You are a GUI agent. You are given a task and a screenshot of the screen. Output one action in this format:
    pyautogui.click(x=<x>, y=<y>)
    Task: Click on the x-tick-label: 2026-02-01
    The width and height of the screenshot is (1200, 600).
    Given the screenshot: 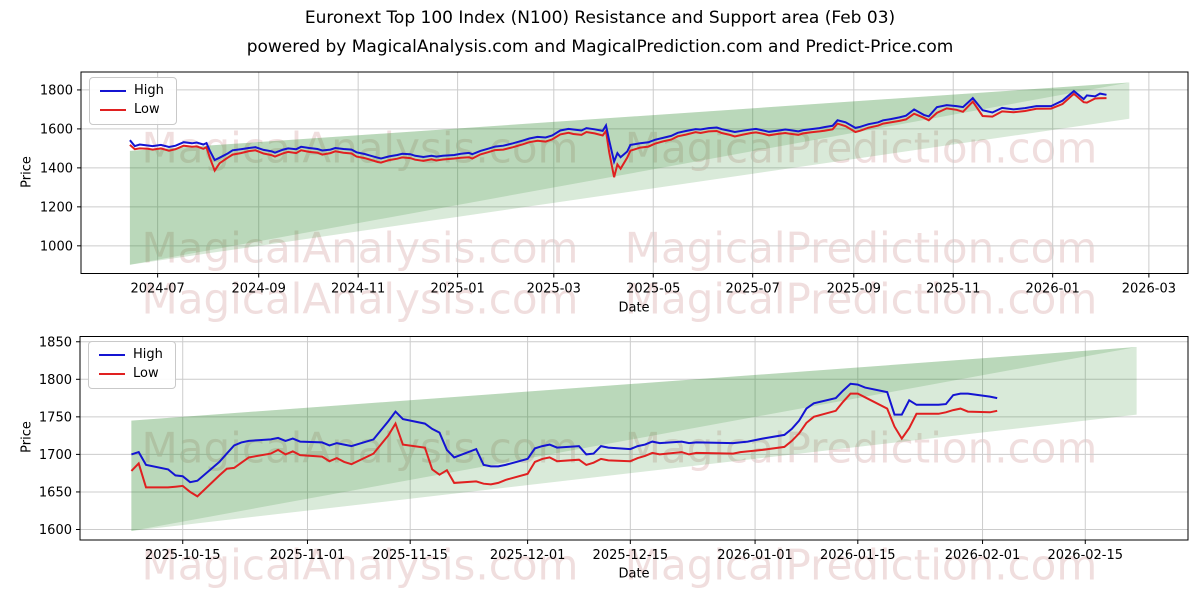 What is the action you would take?
    pyautogui.click(x=983, y=555)
    